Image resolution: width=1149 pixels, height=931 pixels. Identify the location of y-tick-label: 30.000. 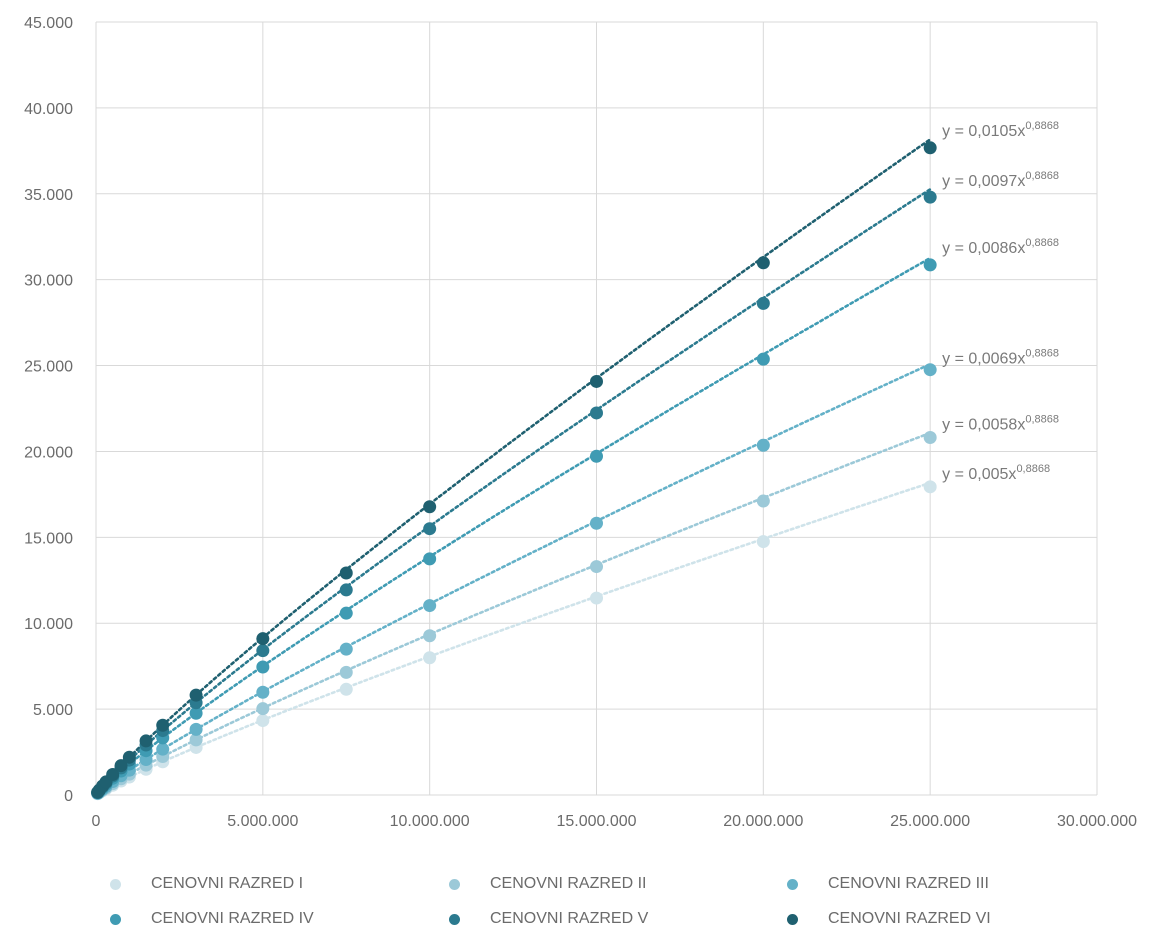
(48, 281).